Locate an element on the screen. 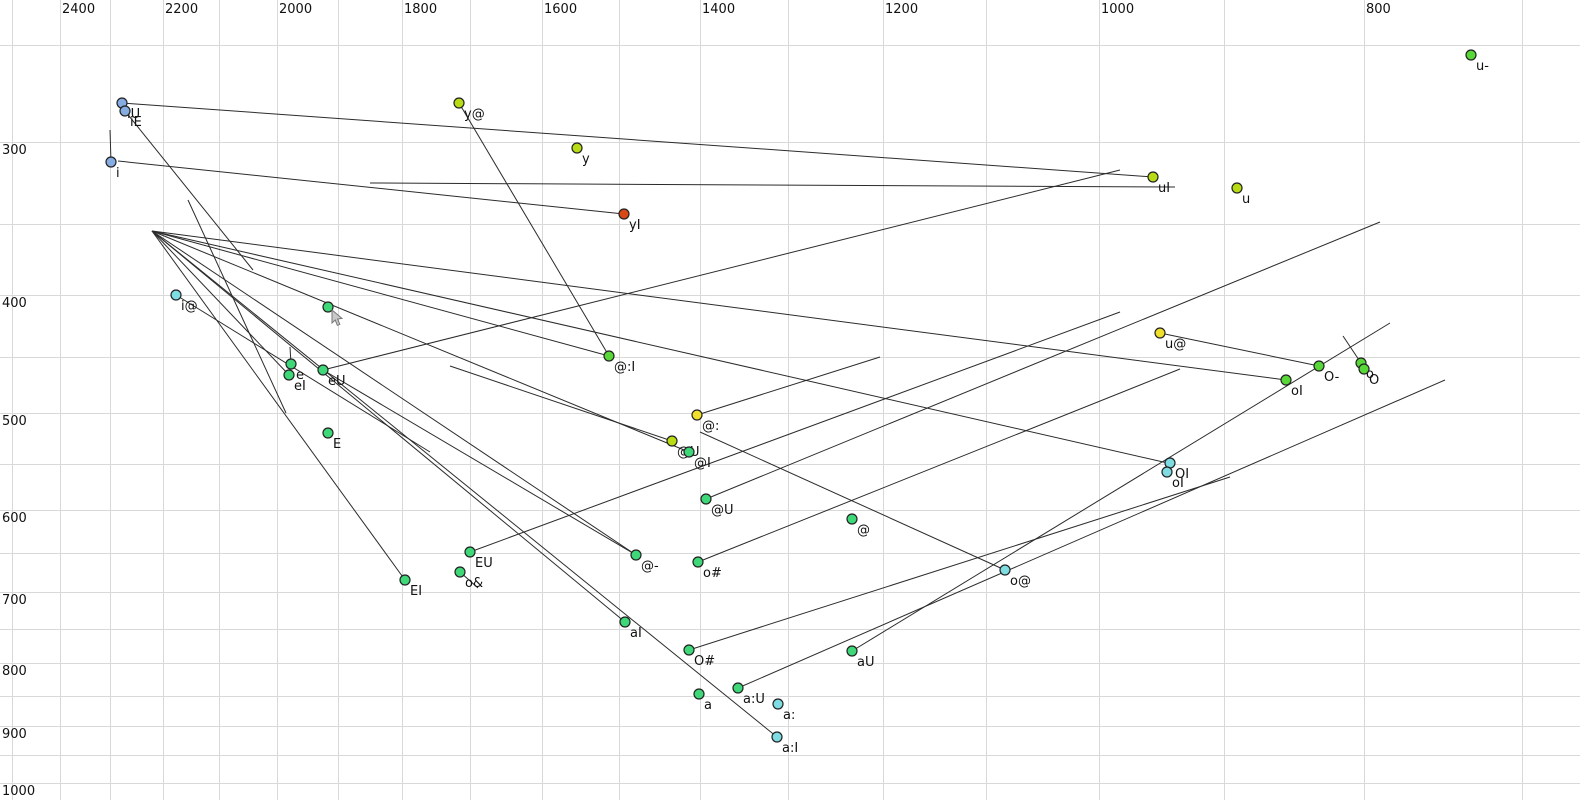 This screenshot has width=1580, height=800. data-point-label: o is located at coordinates (1370, 374).